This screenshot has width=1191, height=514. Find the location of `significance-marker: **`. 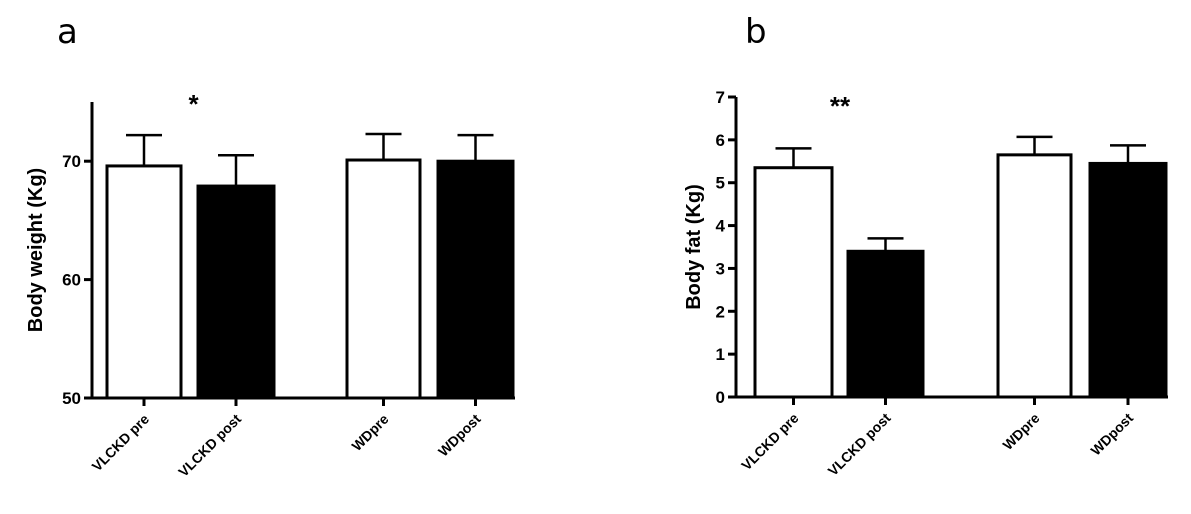

significance-marker: ** is located at coordinates (840, 106).